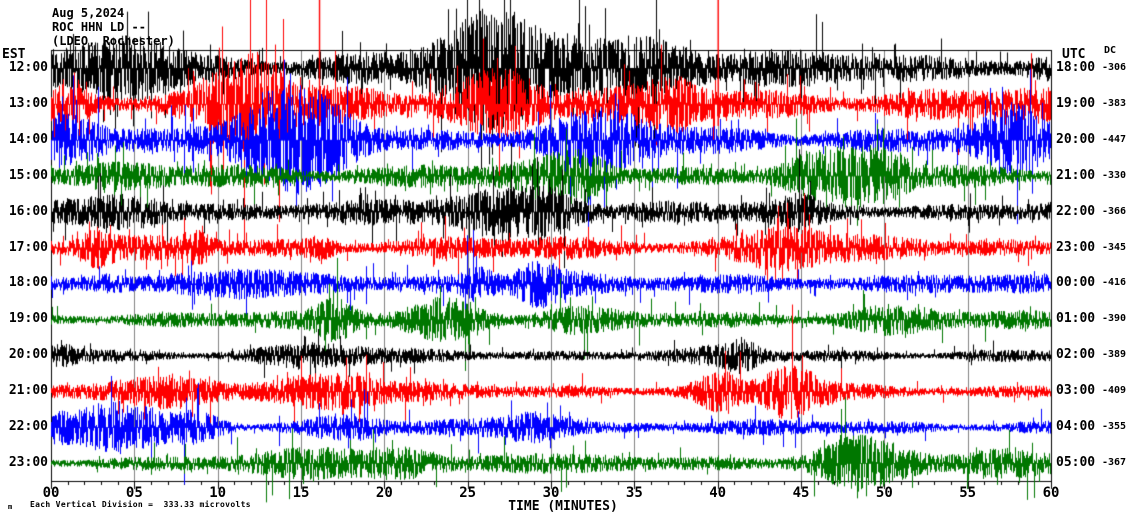  What do you see at coordinates (1114, 175) in the screenshot?
I see `dc-value: -330` at bounding box center [1114, 175].